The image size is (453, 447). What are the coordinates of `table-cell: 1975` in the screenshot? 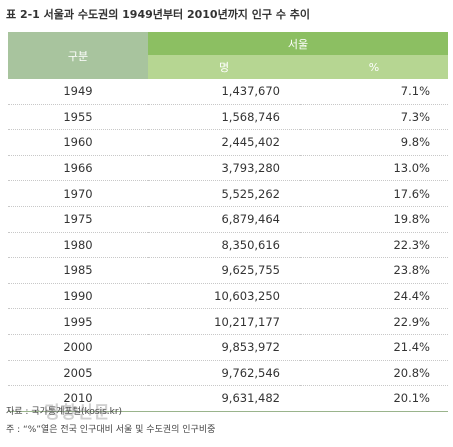 It's located at (78, 219).